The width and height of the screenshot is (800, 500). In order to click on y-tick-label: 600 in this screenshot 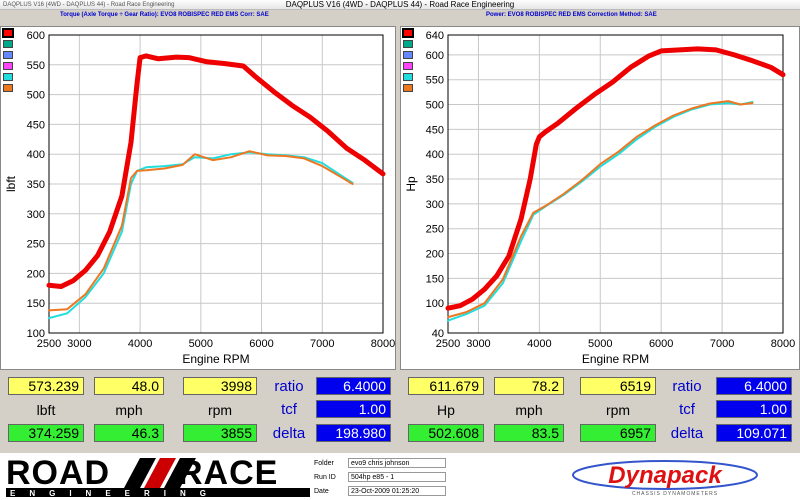, I will do `click(36, 36)`.